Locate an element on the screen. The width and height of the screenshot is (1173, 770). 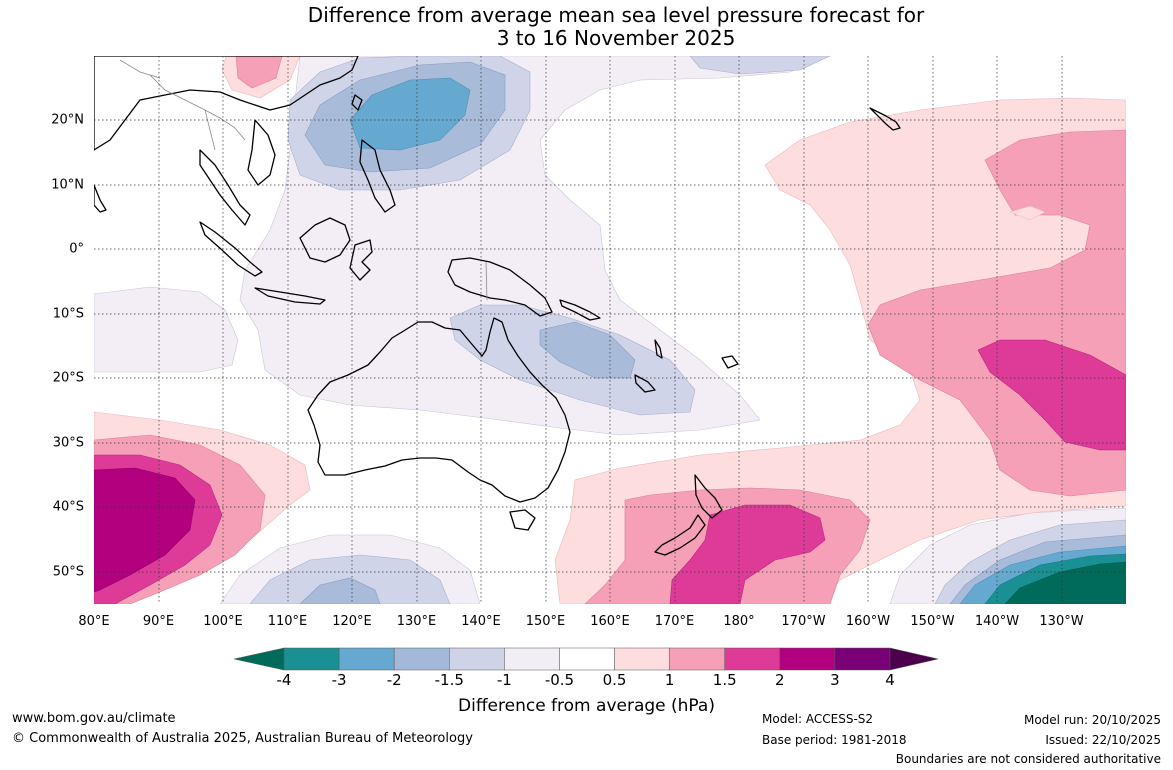
colorbar-tick: 3 is located at coordinates (835, 680).